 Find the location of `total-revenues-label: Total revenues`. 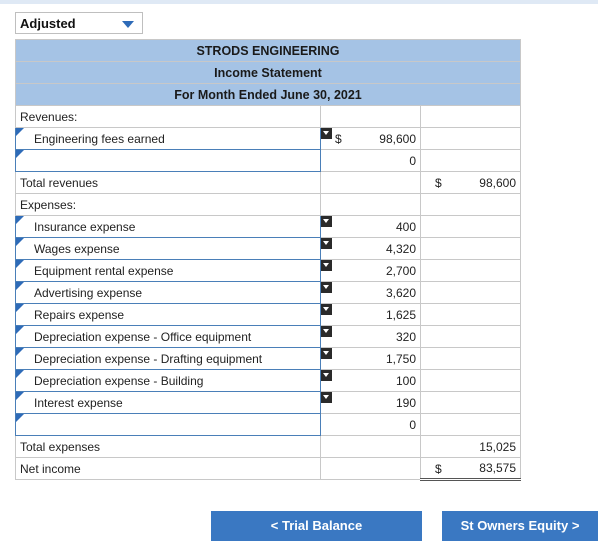

total-revenues-label: Total revenues is located at coordinates (168, 182).